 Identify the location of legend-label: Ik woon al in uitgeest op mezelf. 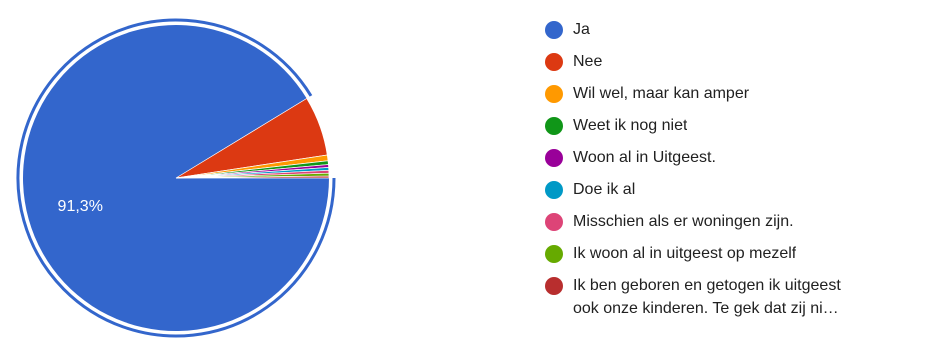
(685, 253).